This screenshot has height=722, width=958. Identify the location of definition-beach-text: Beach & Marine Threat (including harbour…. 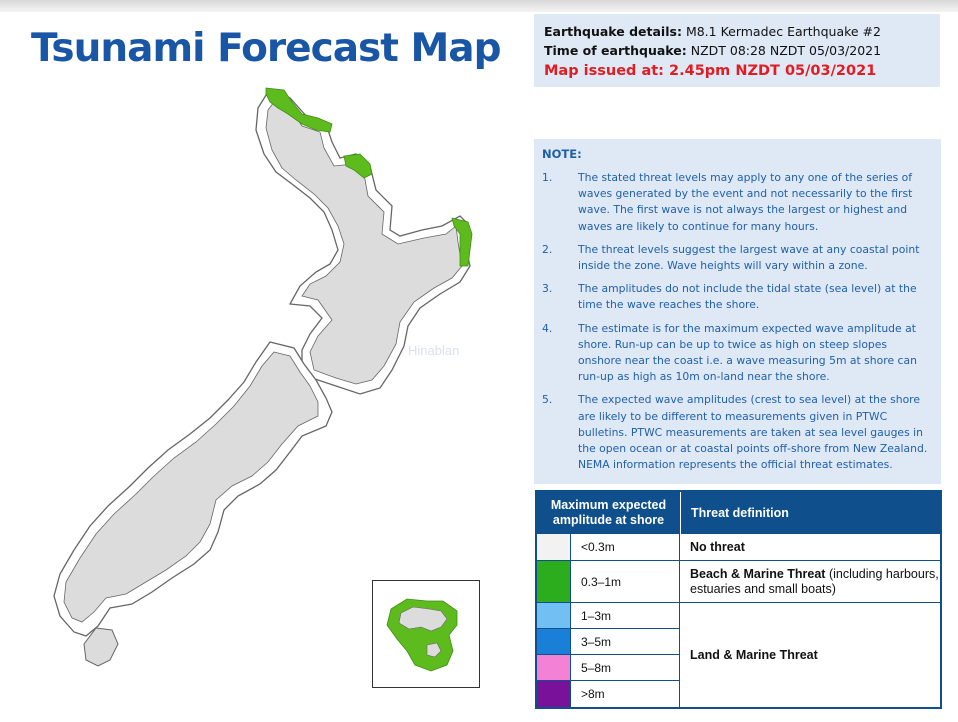
(815, 582).